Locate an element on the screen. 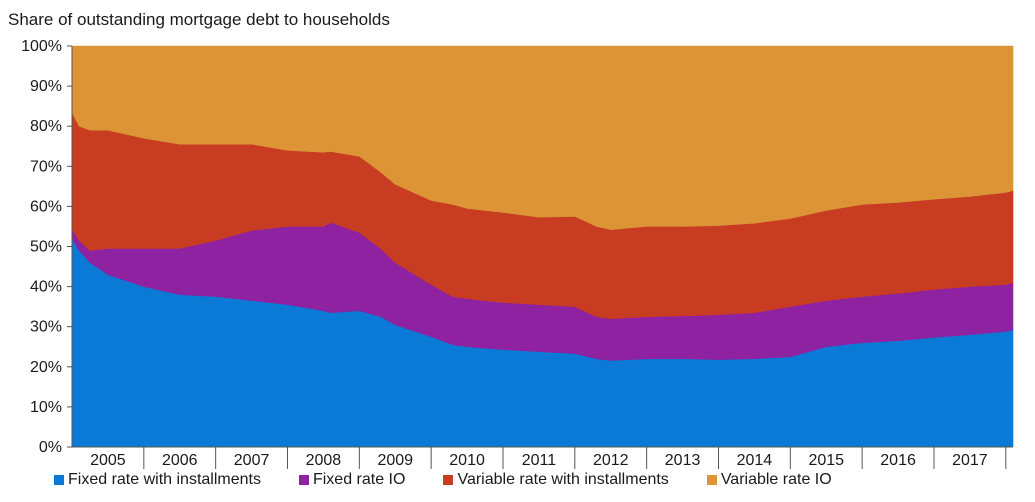 The height and width of the screenshot is (502, 1035). legend-item: Fixed rate with installments is located at coordinates (157, 480).